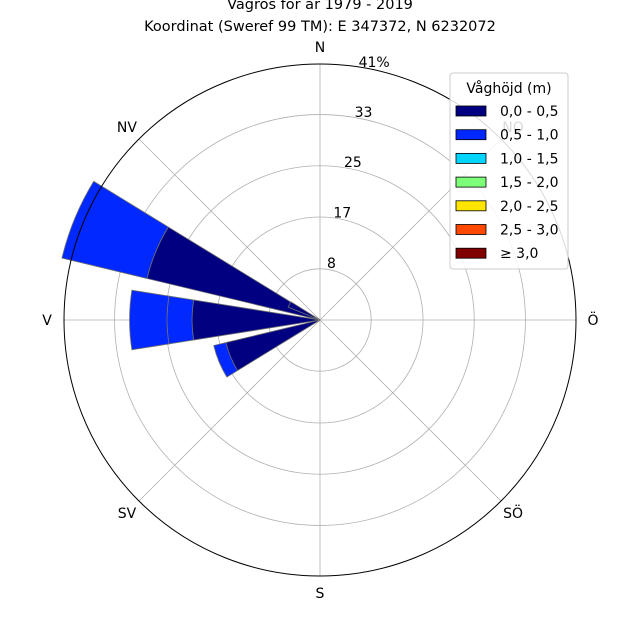 The image size is (640, 640). What do you see at coordinates (353, 163) in the screenshot?
I see `radial-tick-label: 25` at bounding box center [353, 163].